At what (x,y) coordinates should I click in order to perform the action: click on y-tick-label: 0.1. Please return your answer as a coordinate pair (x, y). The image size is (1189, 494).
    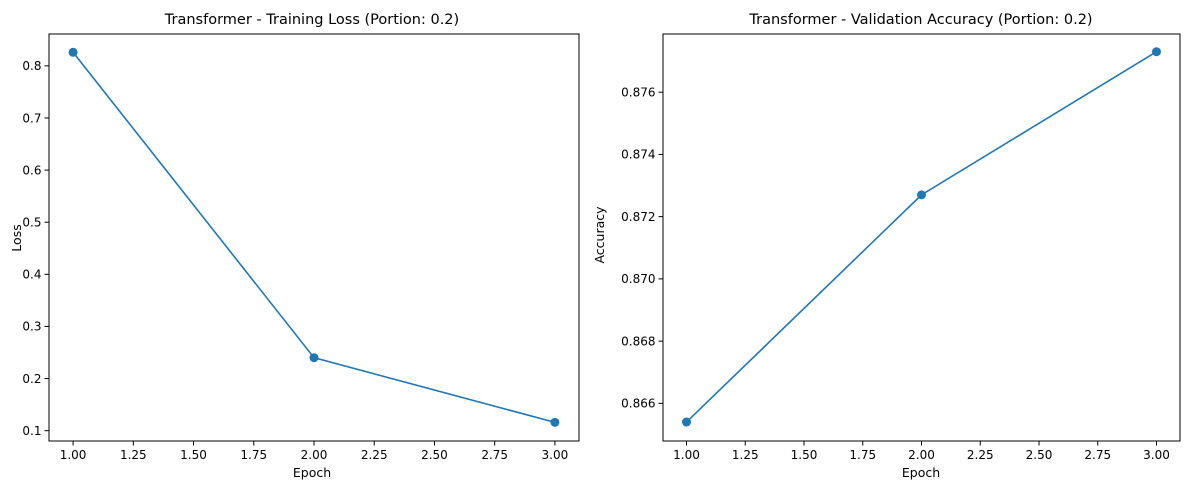
    Looking at the image, I should click on (31, 431).